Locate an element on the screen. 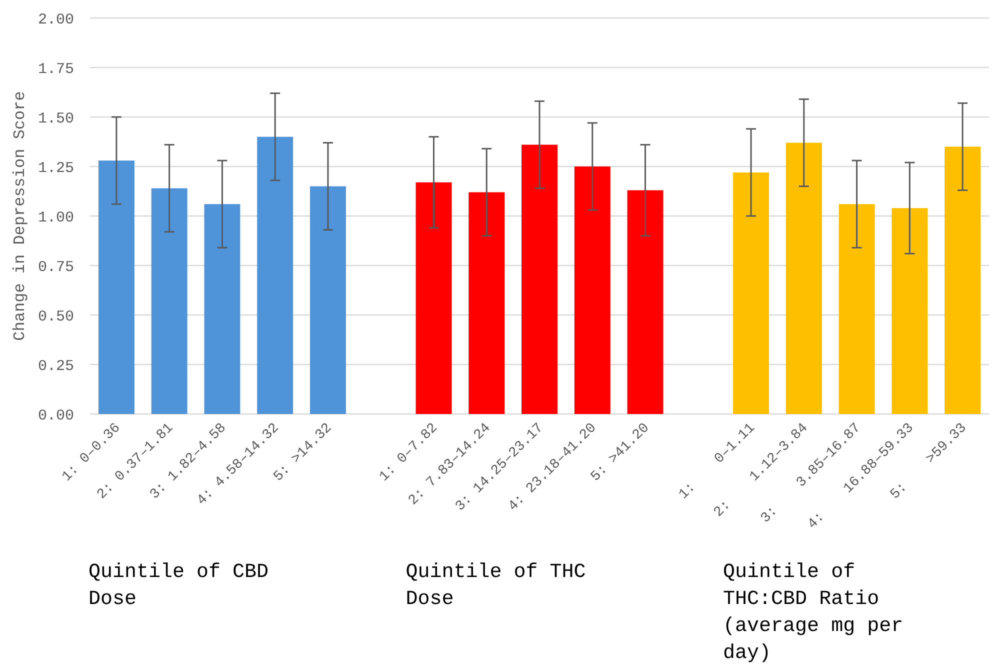 The height and width of the screenshot is (665, 997). text: Quintile of THC:CBD Ratio (average mg per day) is located at coordinates (813, 613).